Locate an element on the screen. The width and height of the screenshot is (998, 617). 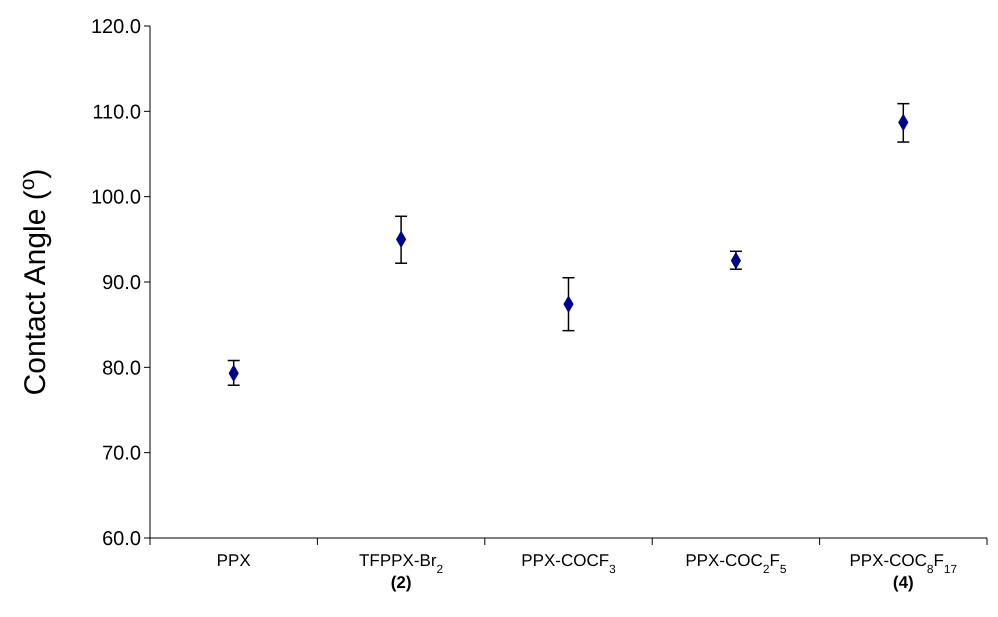
x-tick-label: PPX is located at coordinates (233, 560).